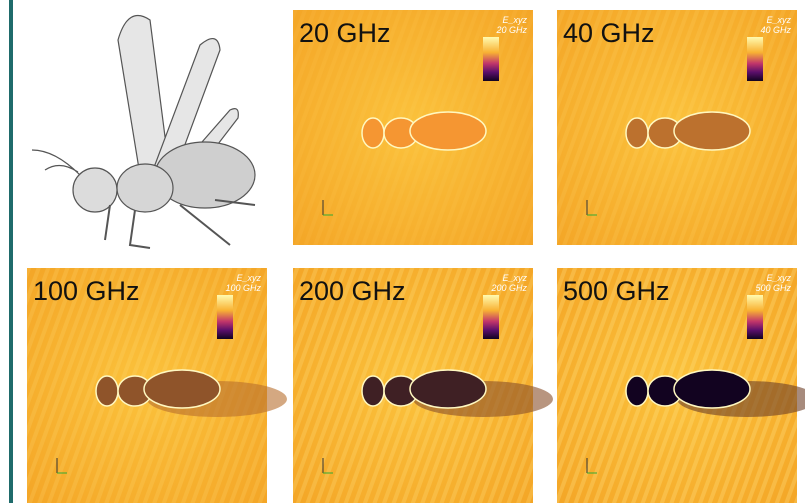 Image resolution: width=805 pixels, height=503 pixels. What do you see at coordinates (775, 30) in the screenshot?
I see `colorbar-label: 40 GHz` at bounding box center [775, 30].